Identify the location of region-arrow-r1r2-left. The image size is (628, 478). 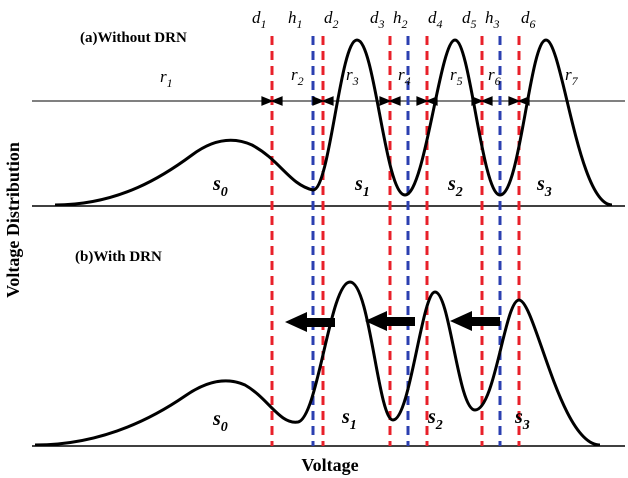
(267, 101).